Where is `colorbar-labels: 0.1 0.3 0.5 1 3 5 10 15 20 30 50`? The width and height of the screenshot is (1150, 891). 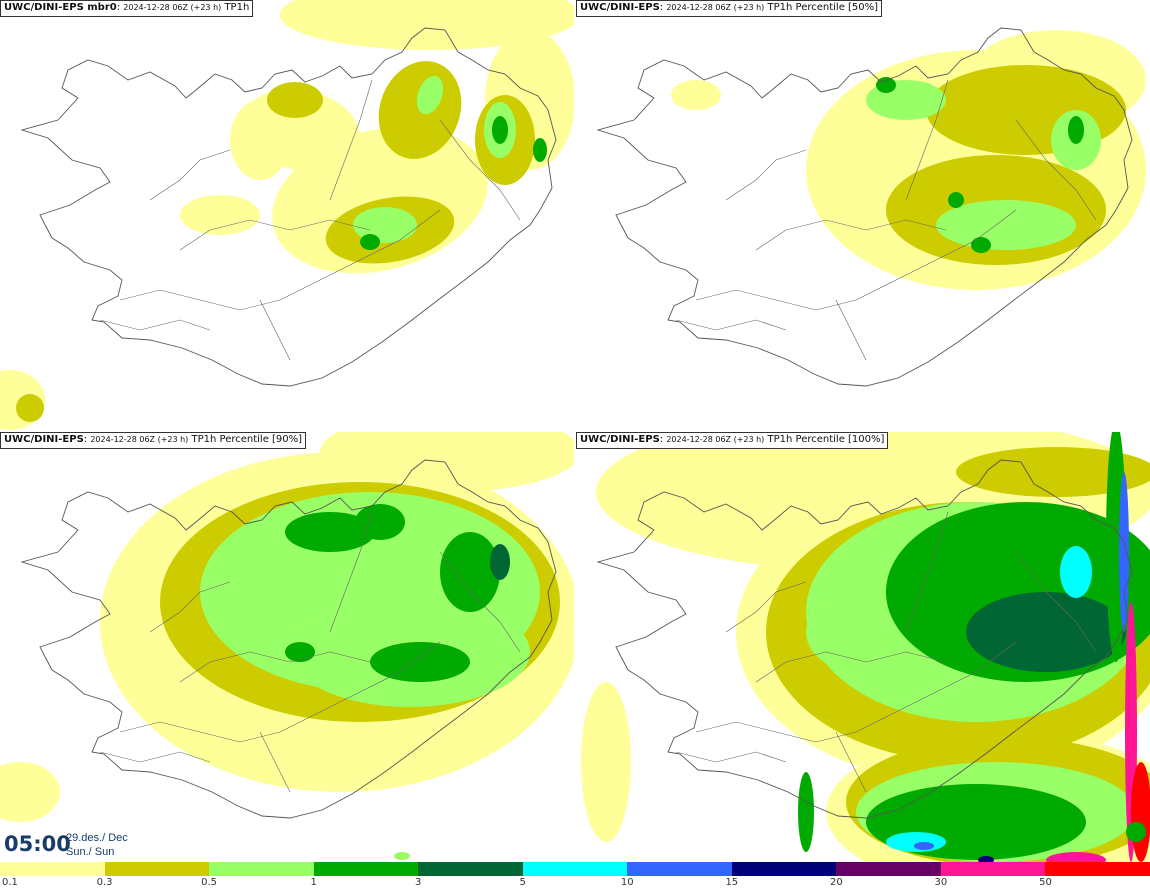 colorbar-labels: 0.1 0.3 0.5 1 3 5 10 15 20 30 50 is located at coordinates (575, 884).